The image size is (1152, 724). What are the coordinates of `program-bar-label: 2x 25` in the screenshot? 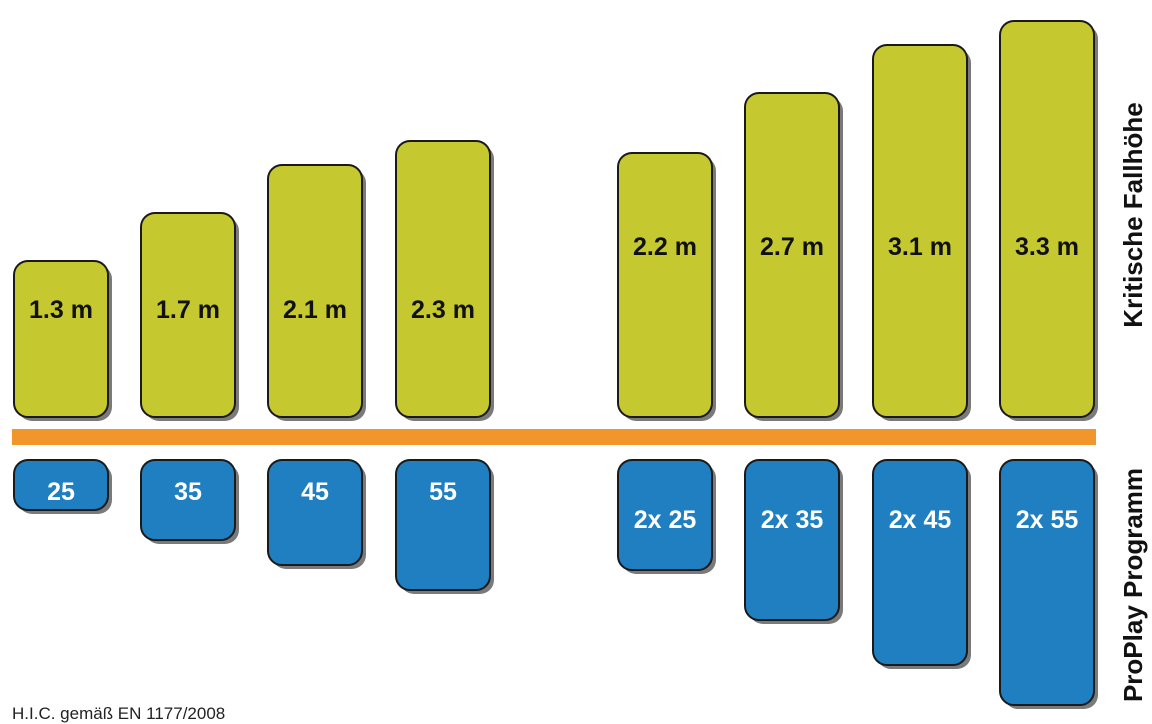 It's located at (665, 520).